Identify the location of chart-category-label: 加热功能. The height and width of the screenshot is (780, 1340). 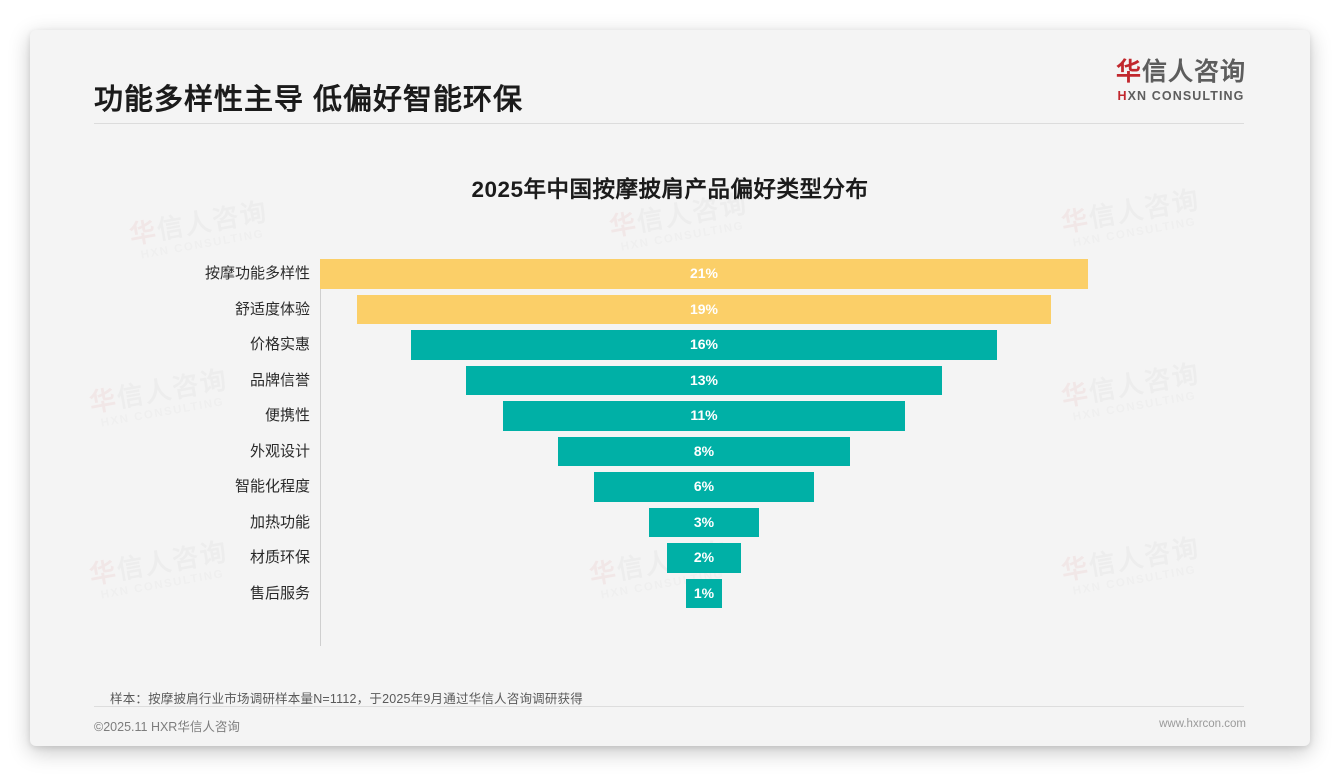
(279, 522).